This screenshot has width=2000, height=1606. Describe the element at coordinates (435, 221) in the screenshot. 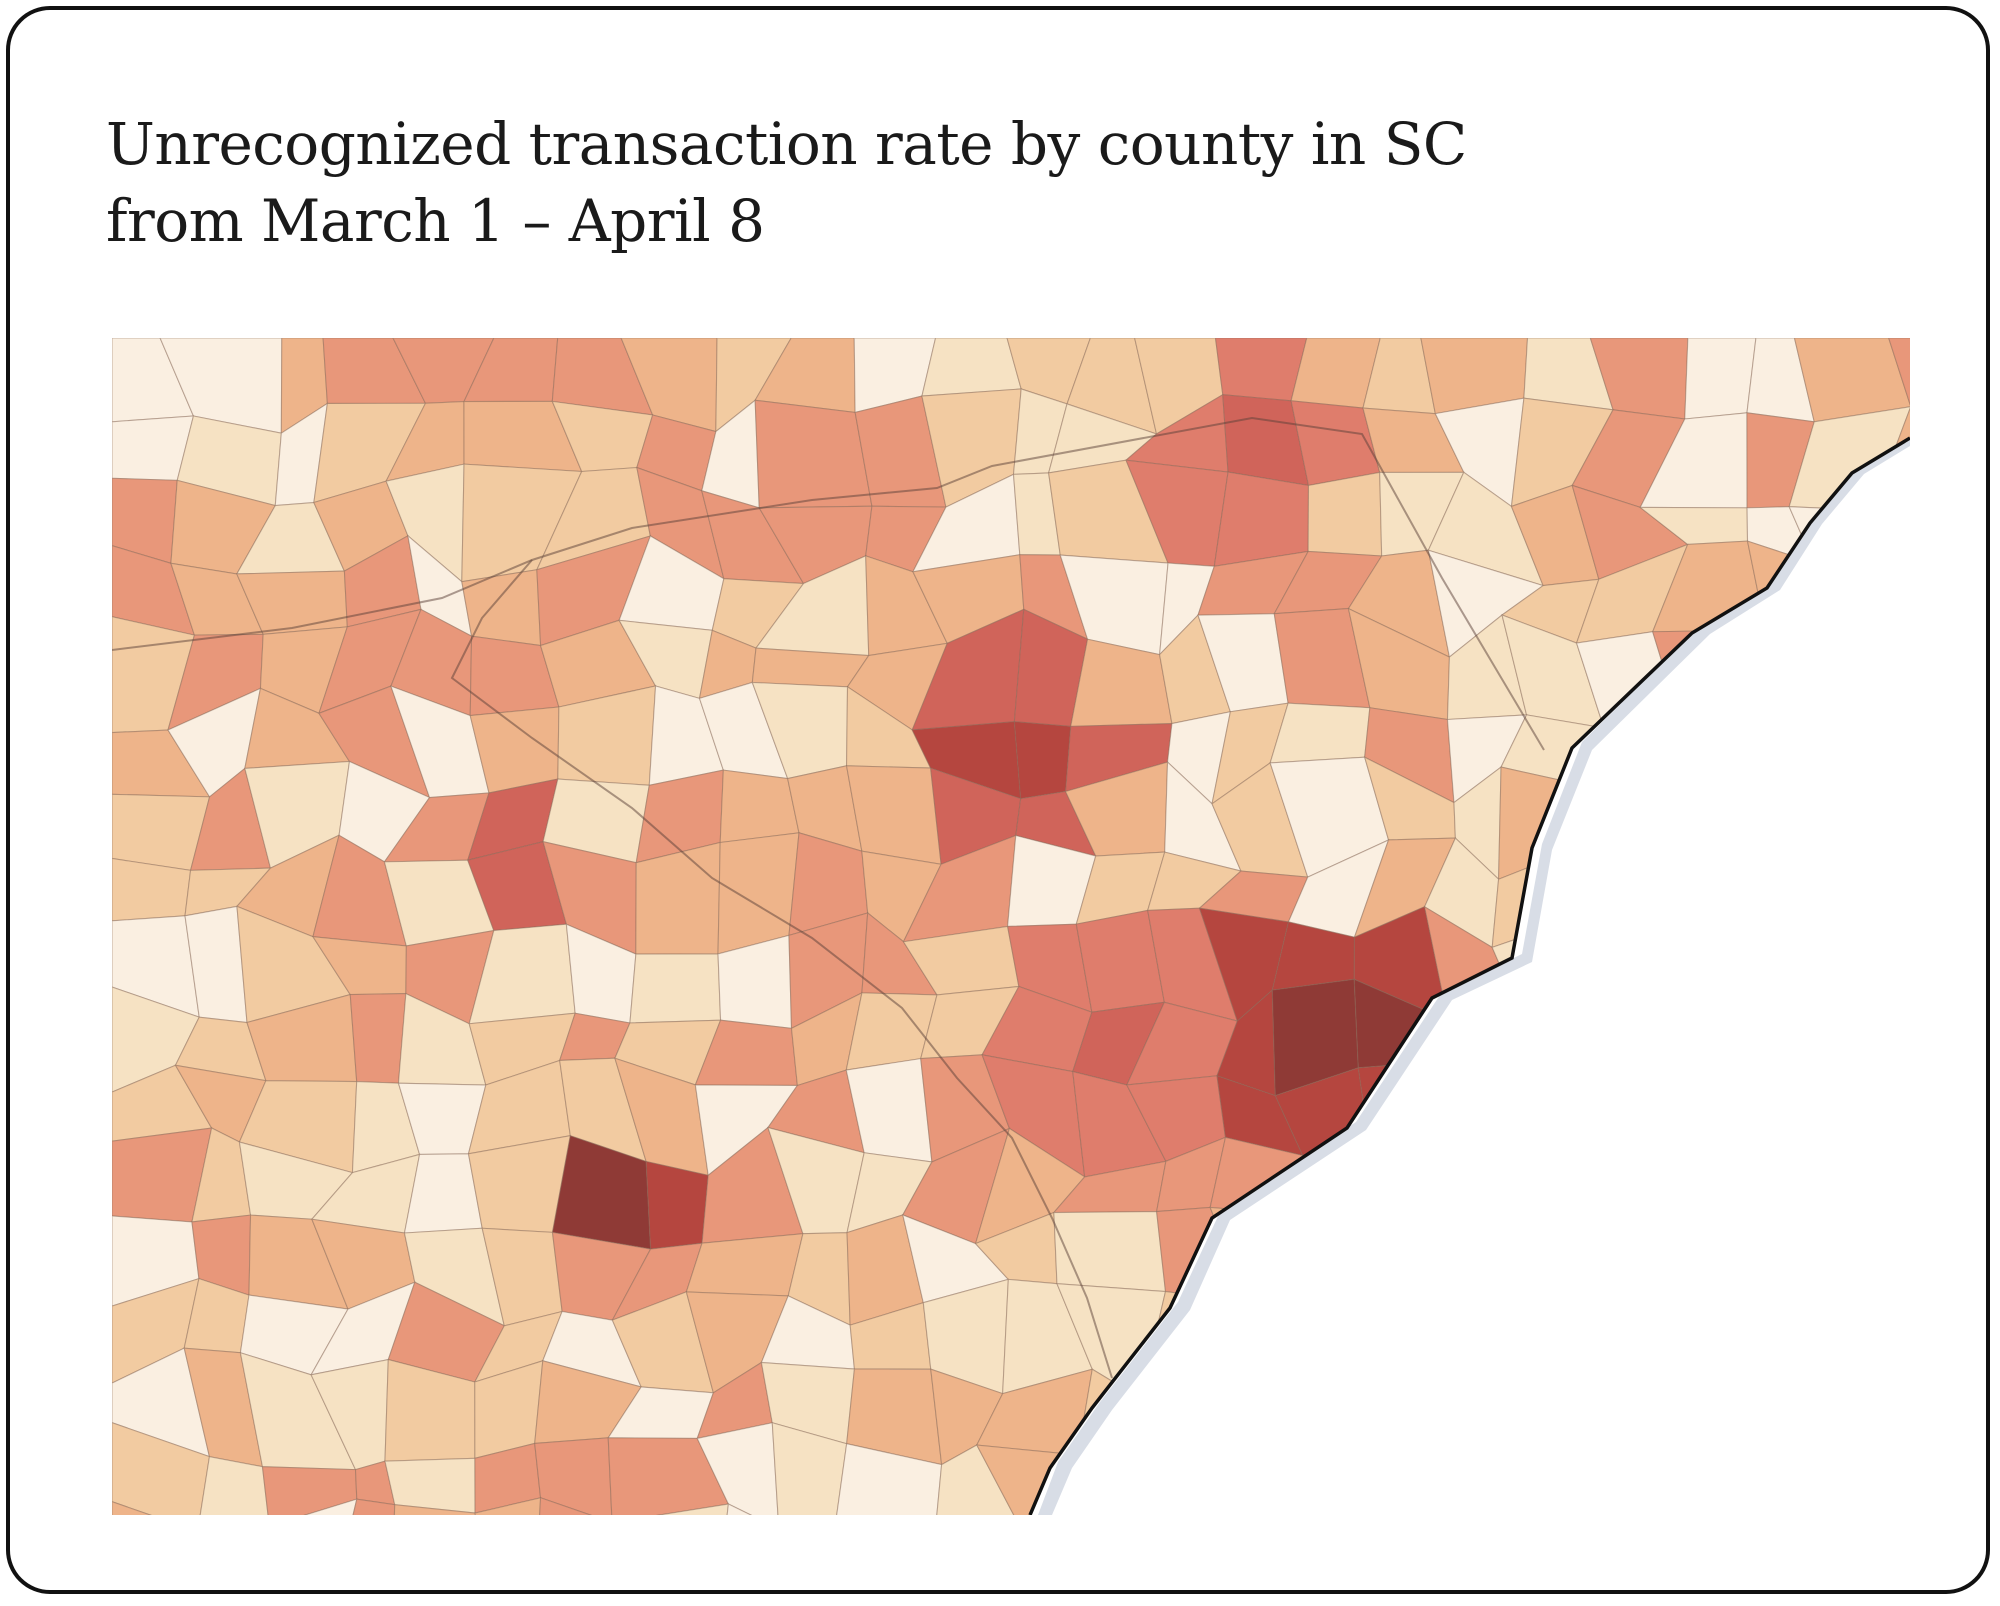

I see `title-line-2: from March 1 – April 8` at that location.